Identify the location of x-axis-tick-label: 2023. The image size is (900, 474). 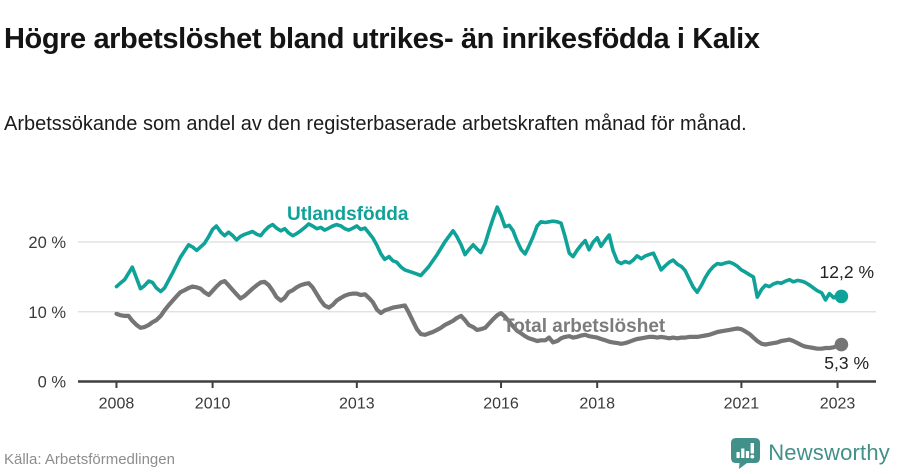
(838, 404).